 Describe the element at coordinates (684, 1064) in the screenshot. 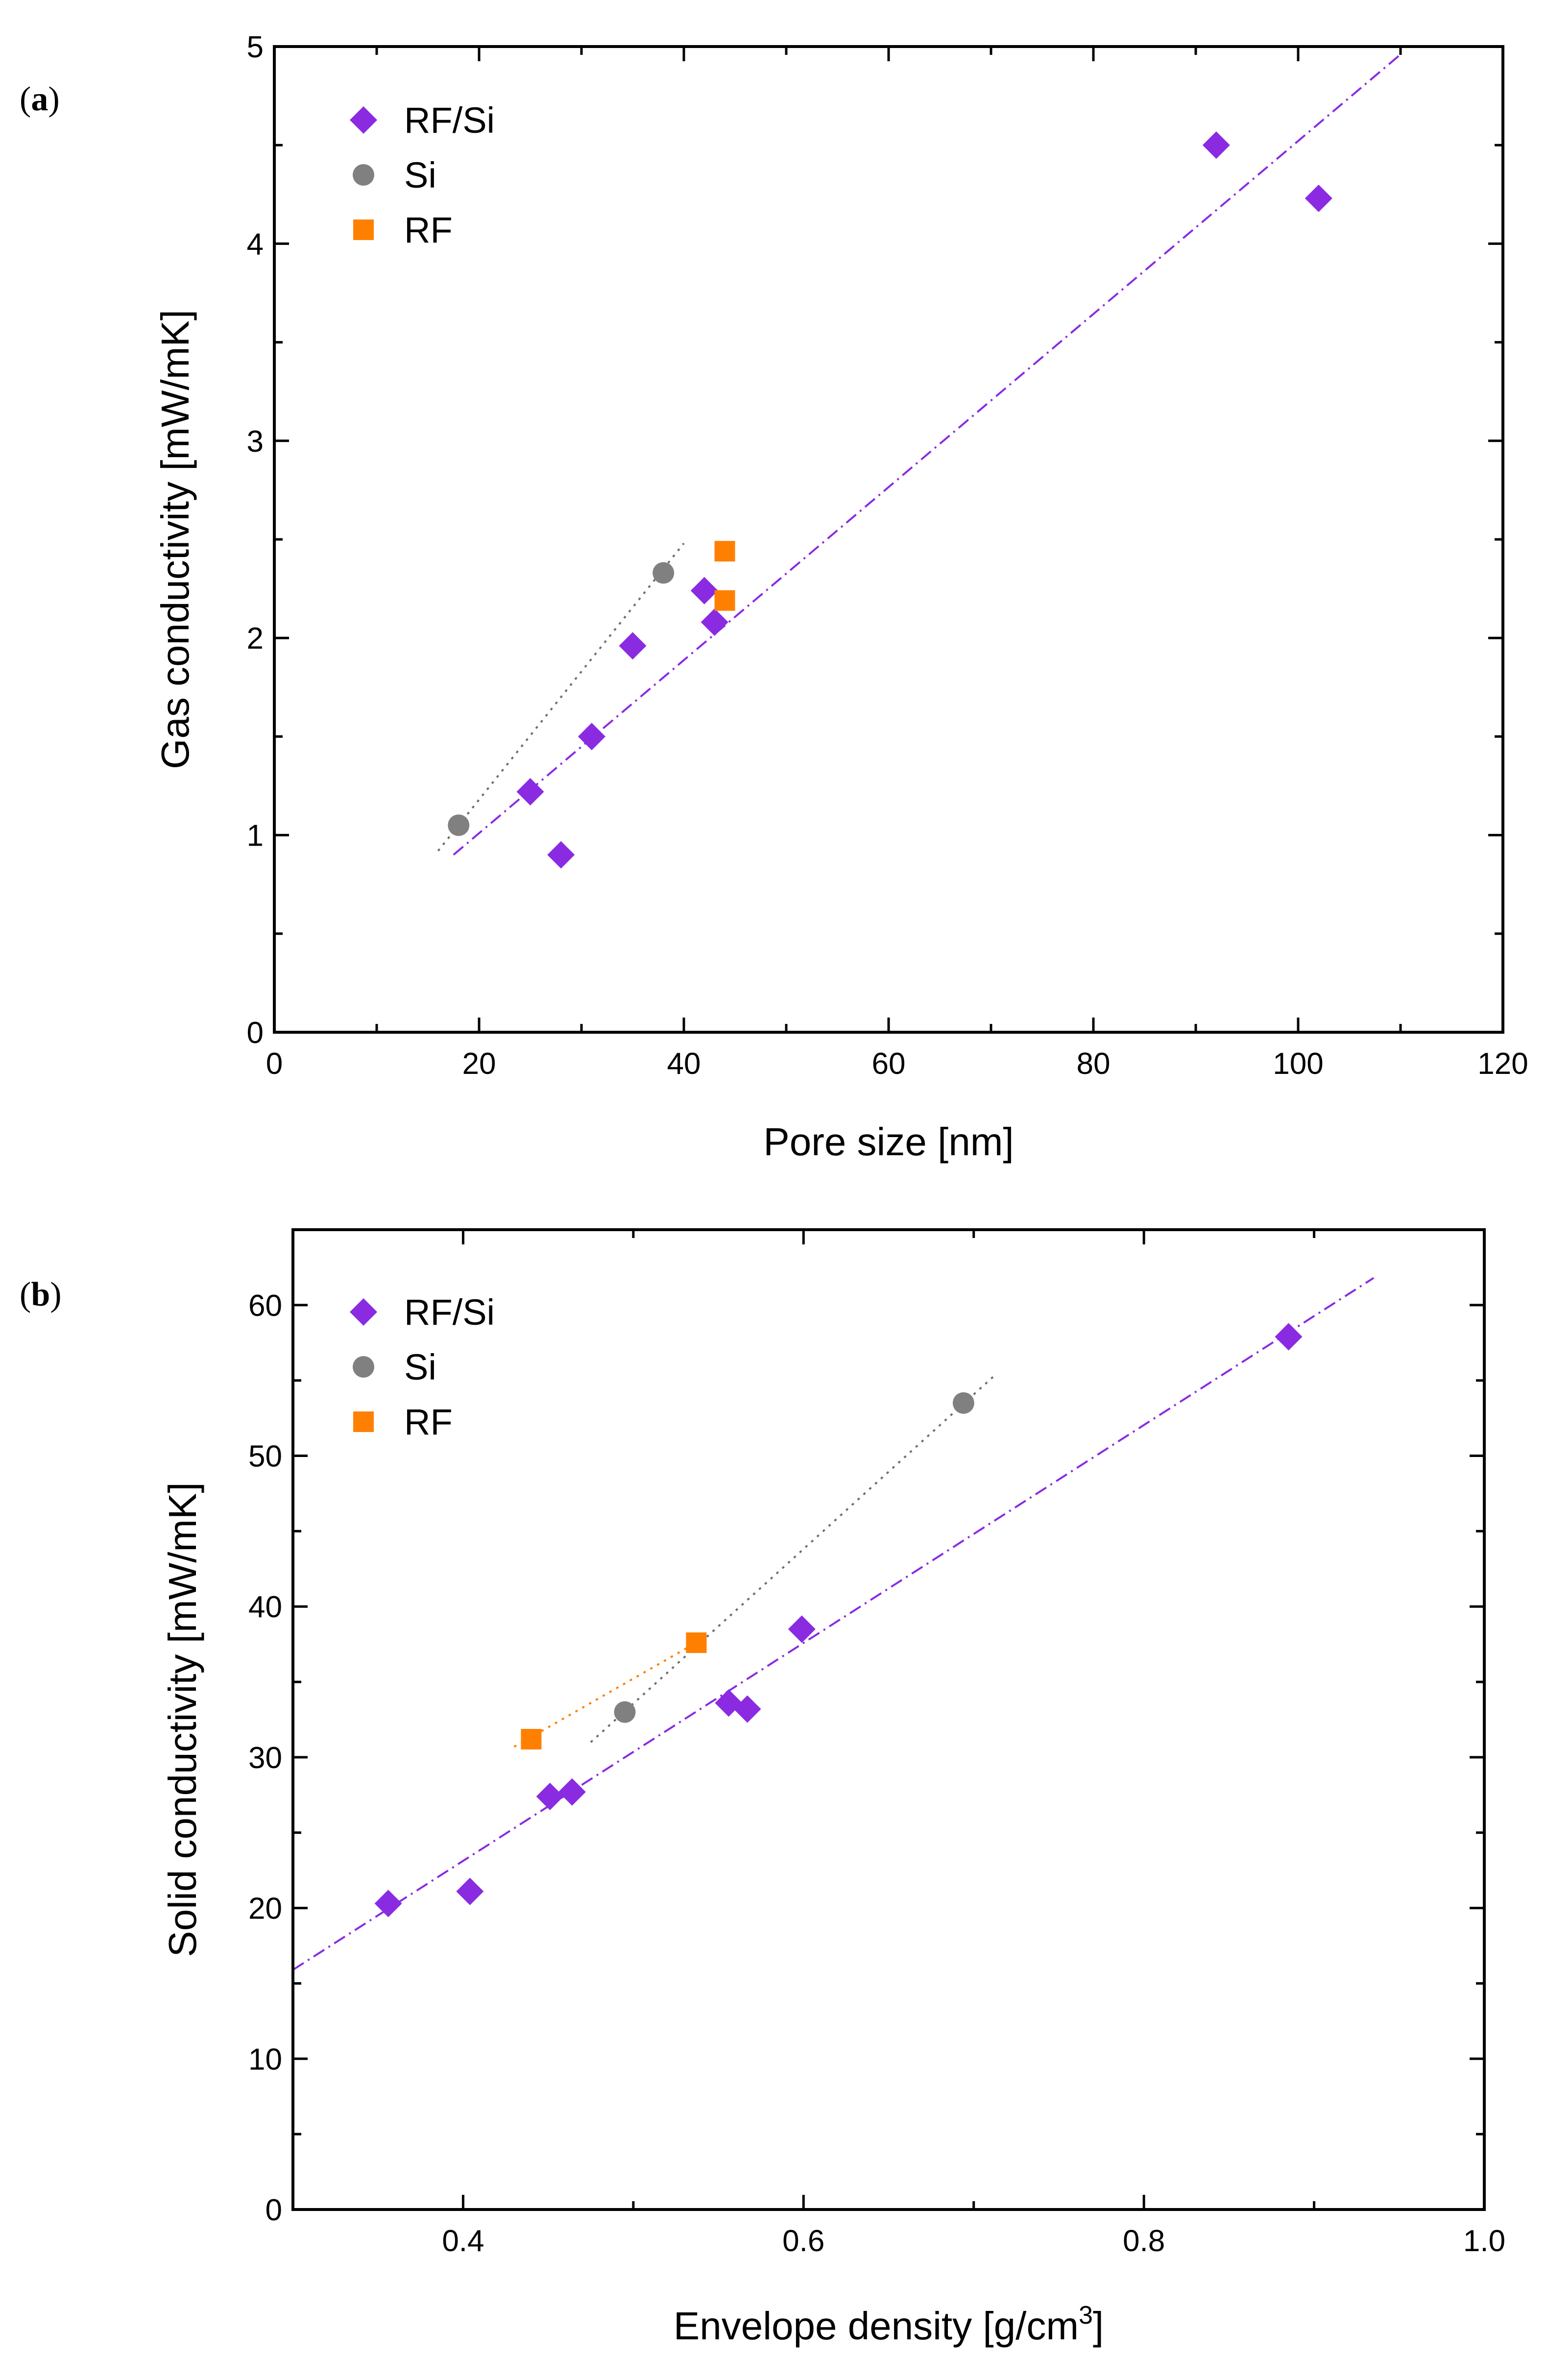

I see `panel-a-x-tick-label: 40` at that location.